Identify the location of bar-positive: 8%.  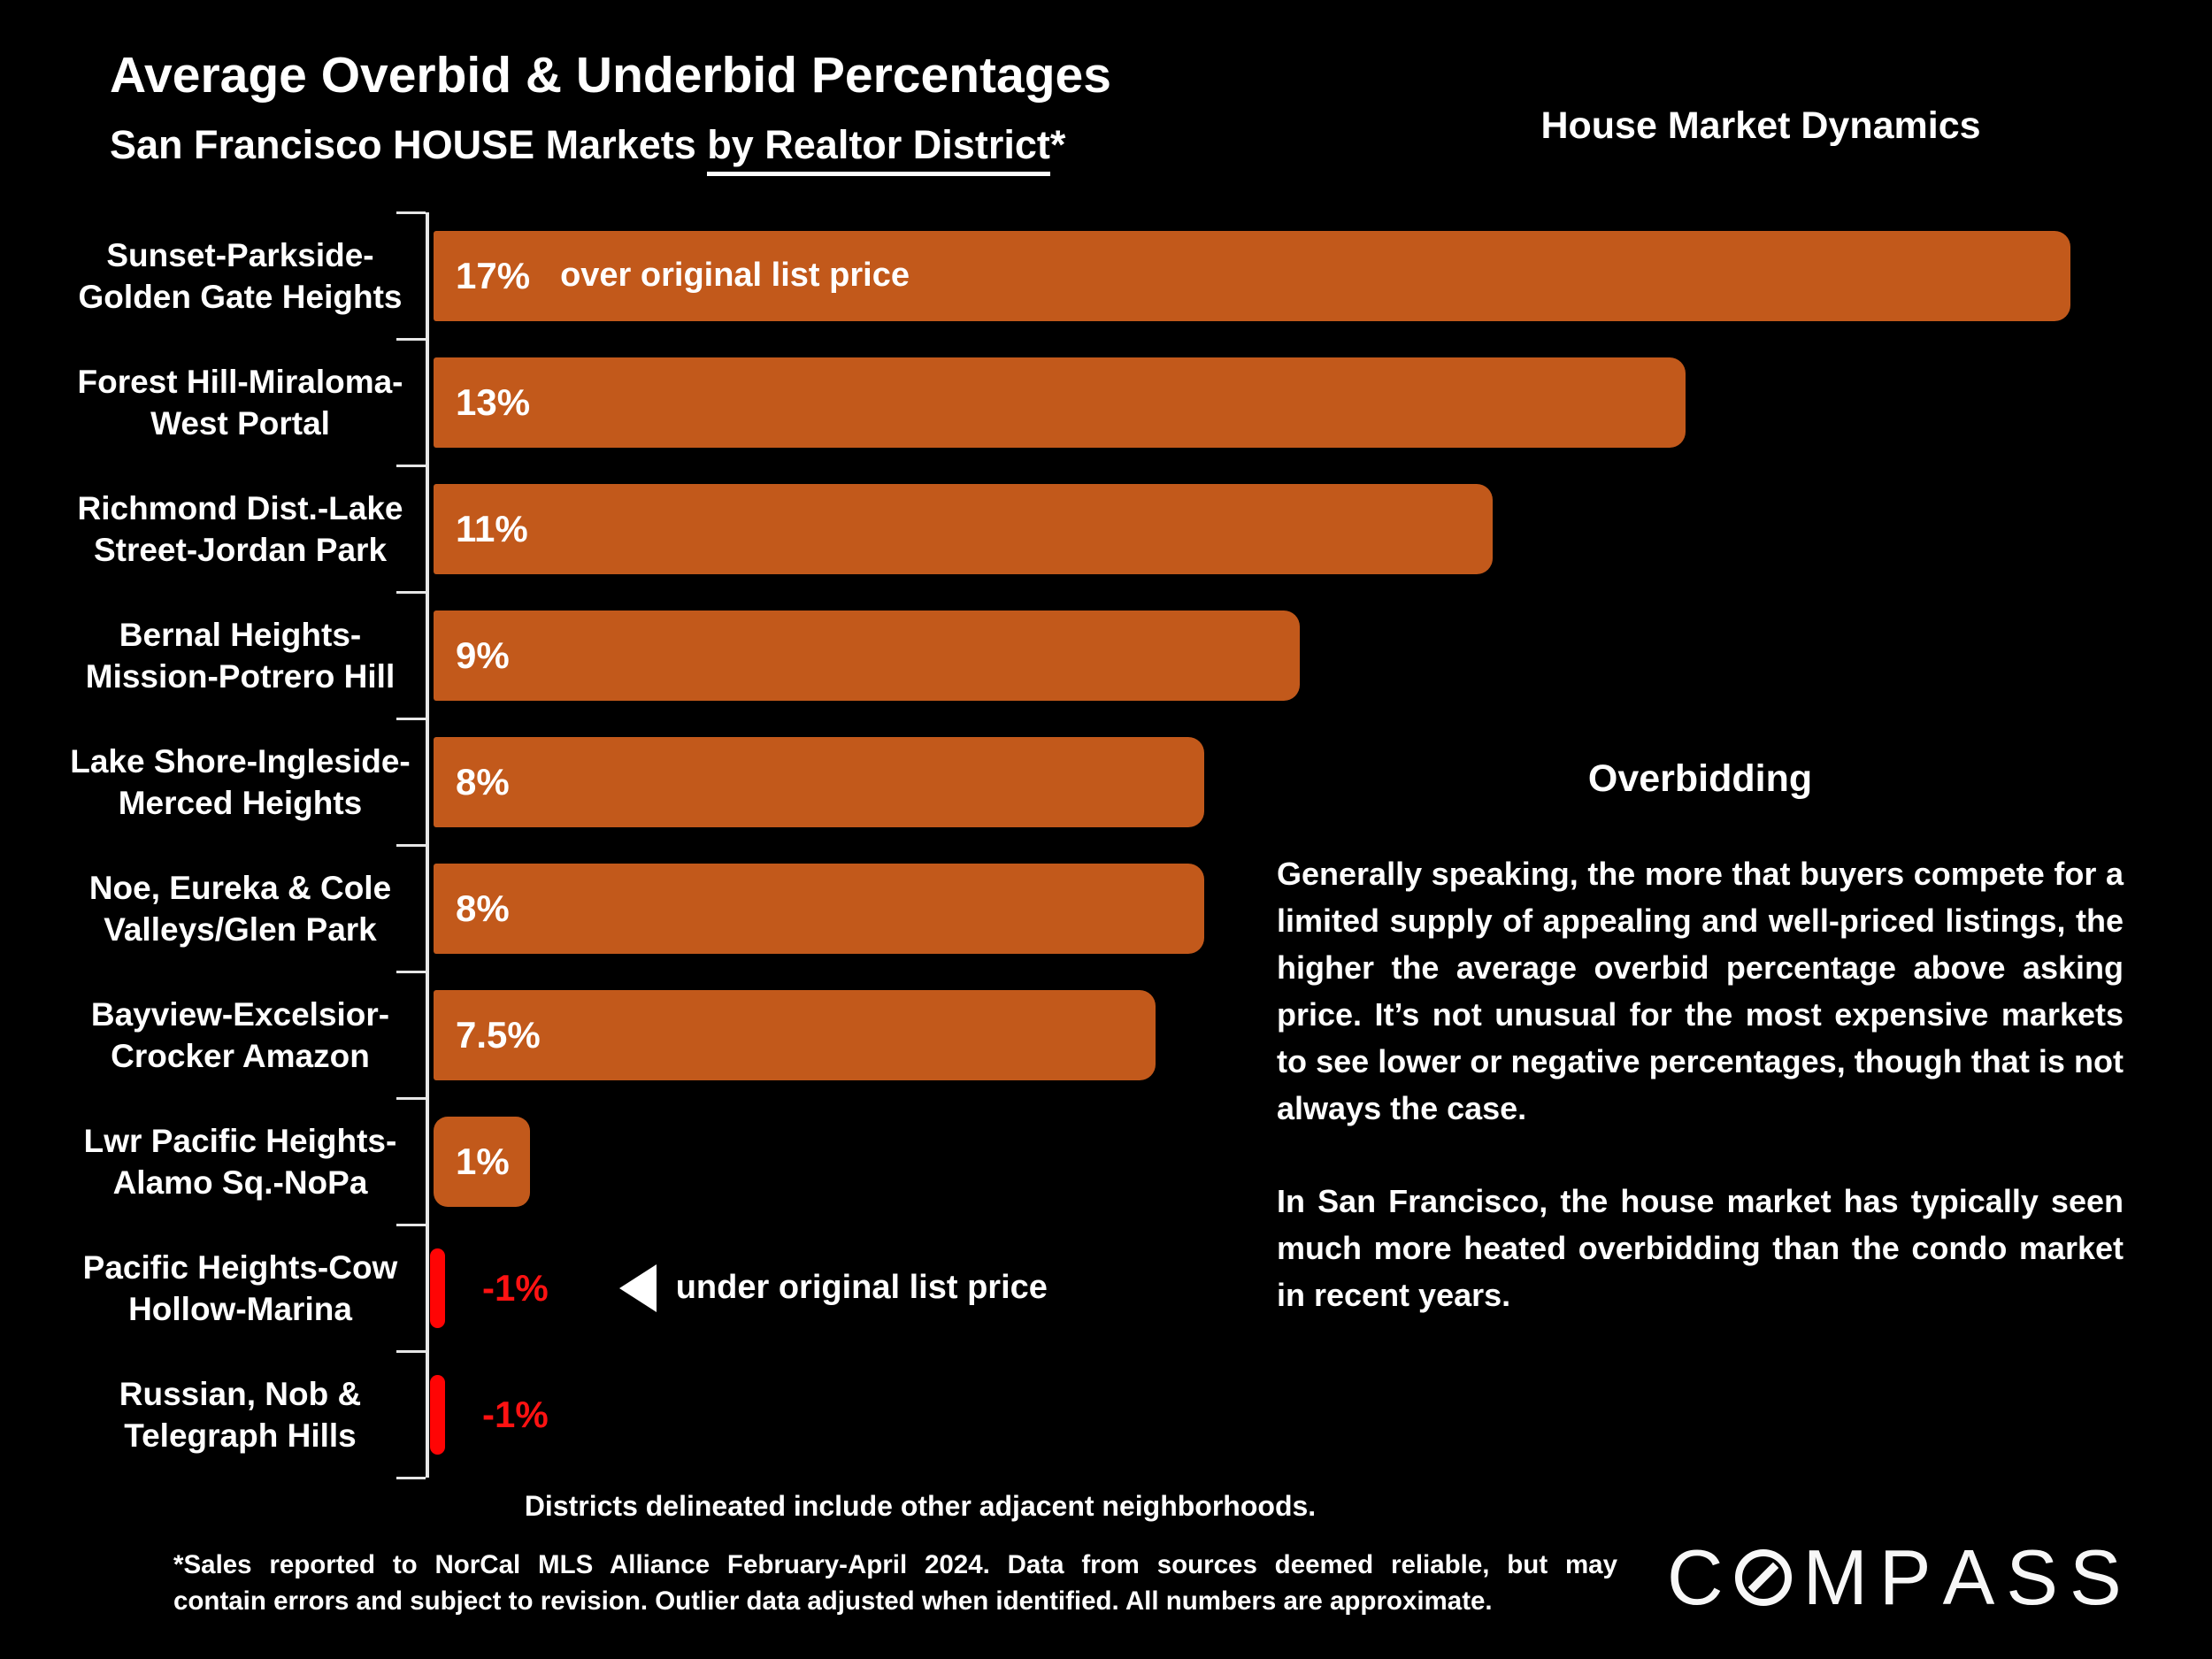
(819, 782).